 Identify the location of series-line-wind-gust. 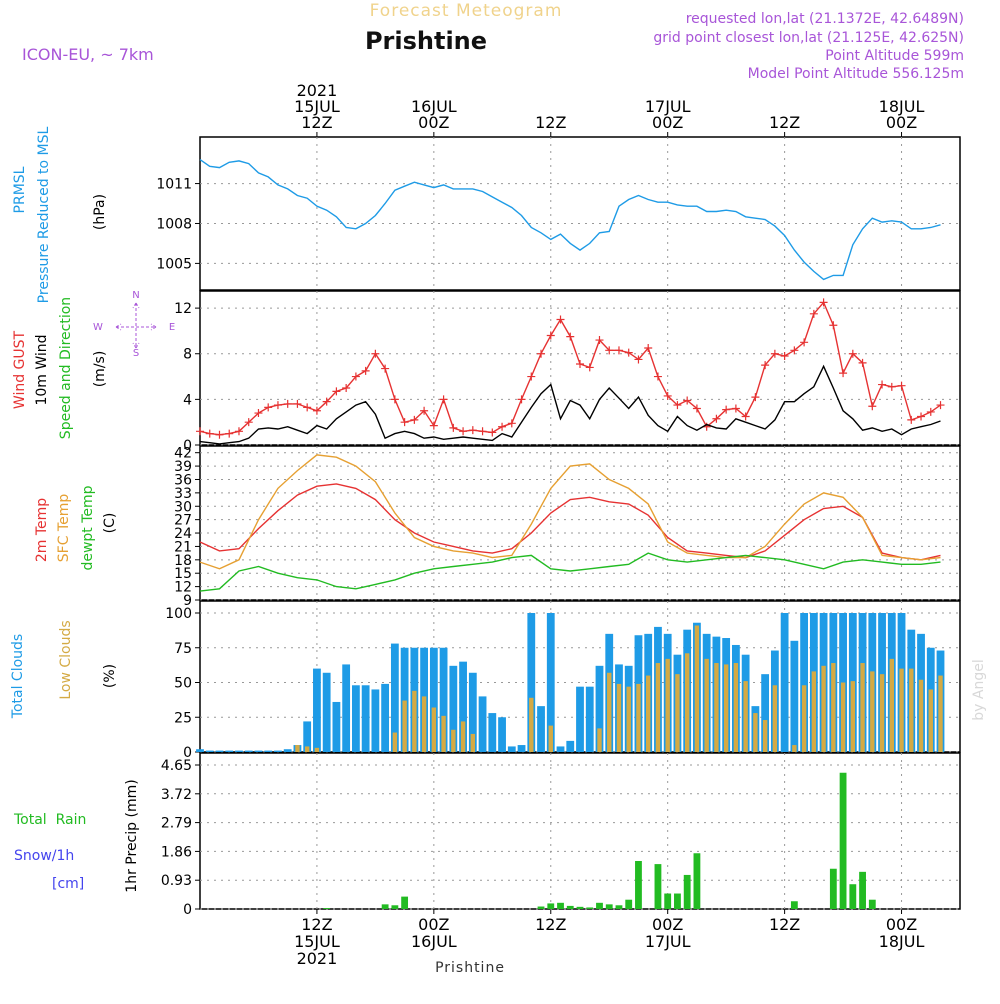
(570, 368).